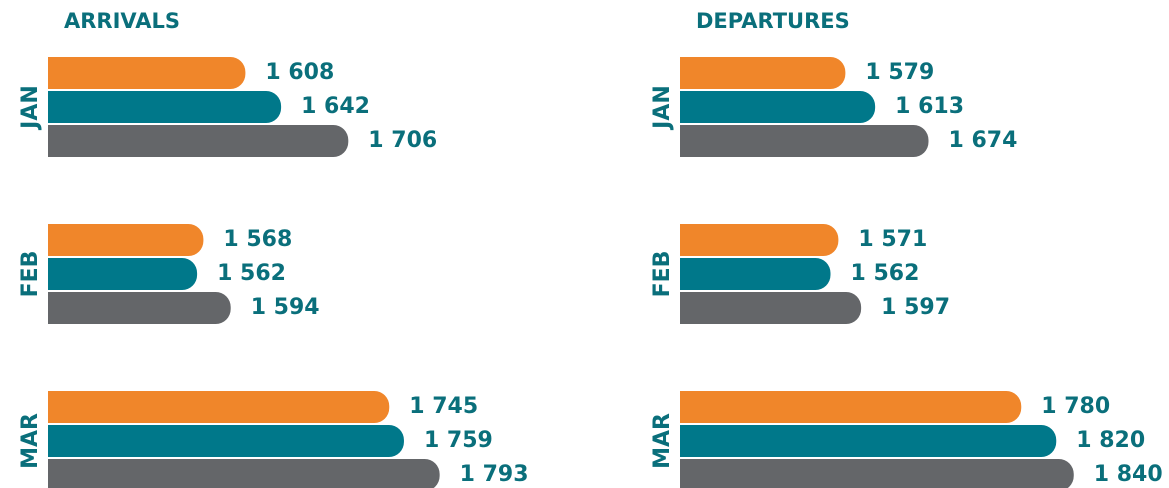 The height and width of the screenshot is (488, 1169). What do you see at coordinates (494, 474) in the screenshot?
I see `value-label: 1 793` at bounding box center [494, 474].